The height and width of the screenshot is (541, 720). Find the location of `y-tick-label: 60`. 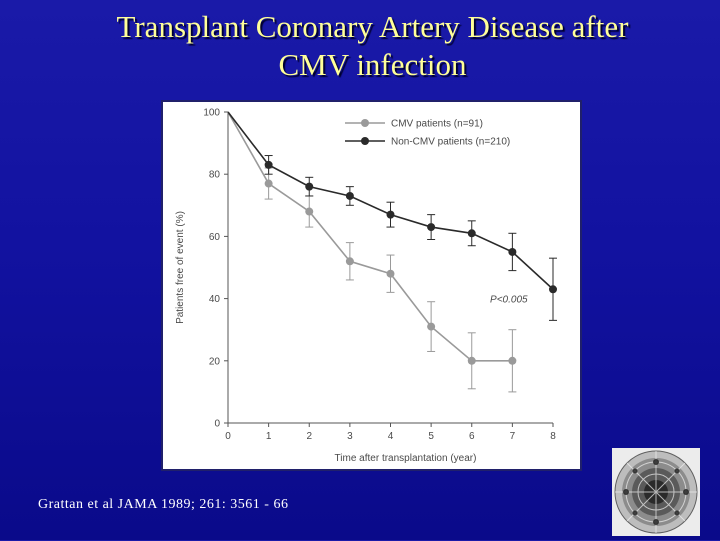

y-tick-label: 60 is located at coordinates (215, 237).